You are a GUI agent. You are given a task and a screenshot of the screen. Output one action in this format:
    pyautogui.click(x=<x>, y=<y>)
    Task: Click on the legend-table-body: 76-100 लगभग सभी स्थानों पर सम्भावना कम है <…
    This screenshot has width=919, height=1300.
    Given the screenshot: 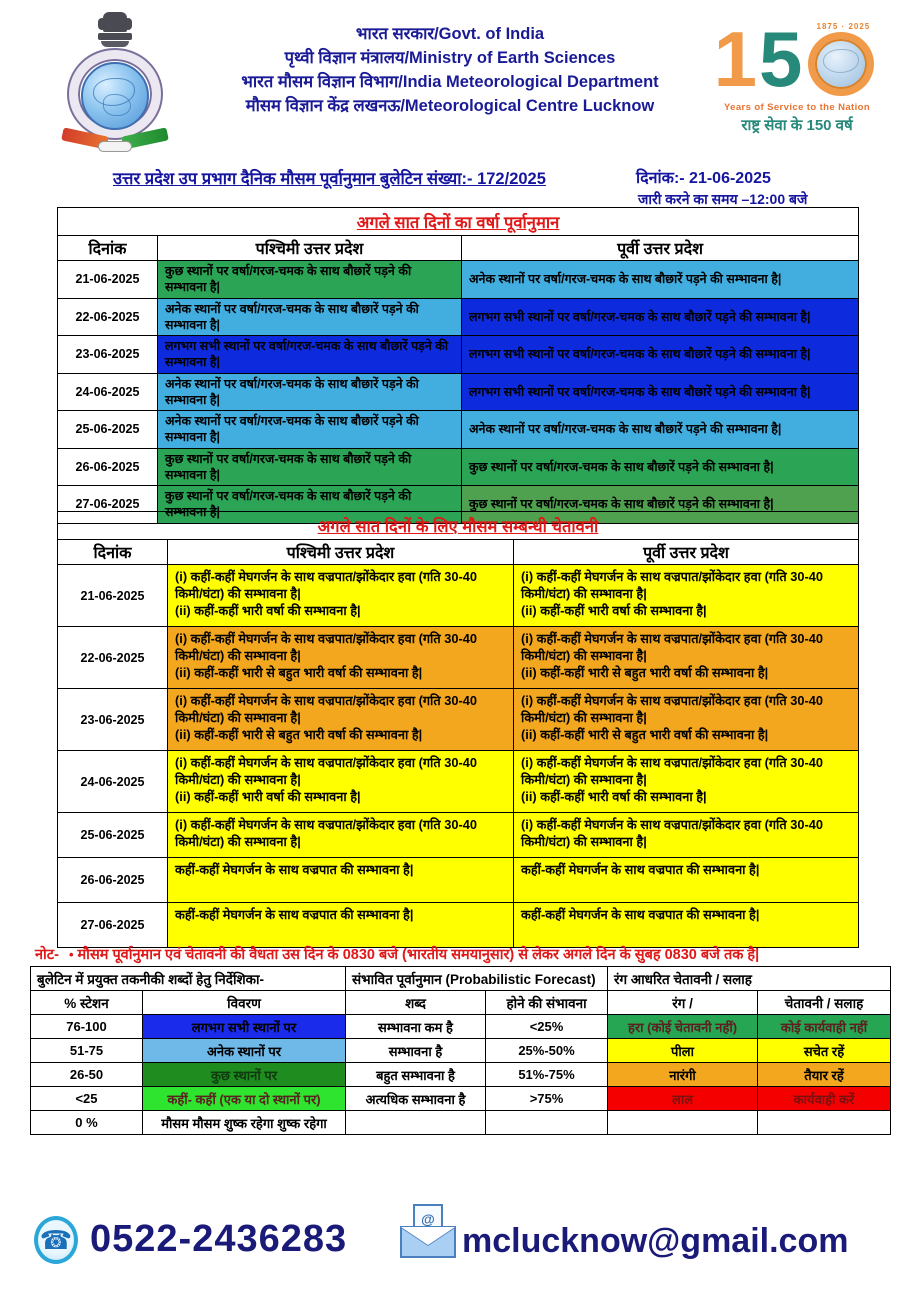 What is the action you would take?
    pyautogui.click(x=461, y=1074)
    